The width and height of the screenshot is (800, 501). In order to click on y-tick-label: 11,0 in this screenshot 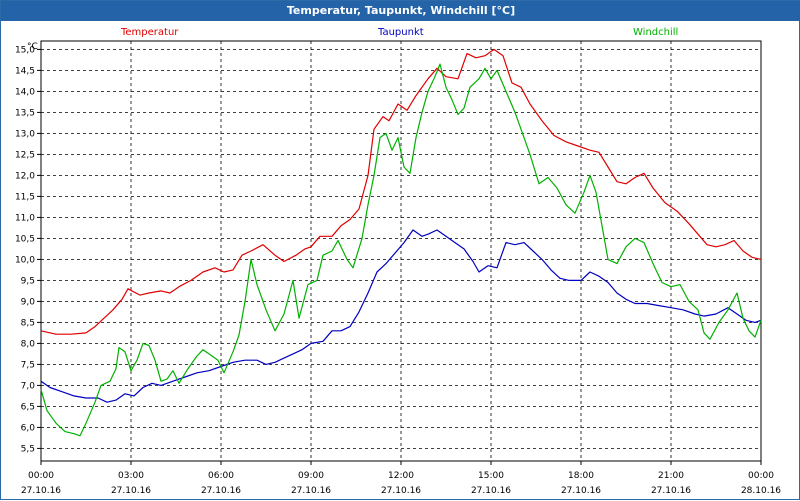, I will do `click(25, 218)`.